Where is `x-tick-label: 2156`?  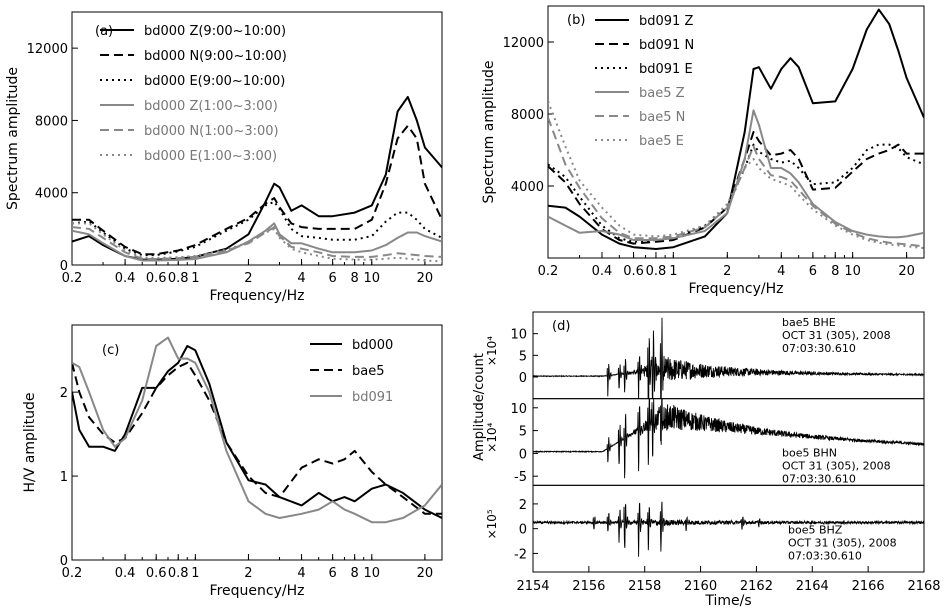 x-tick-label: 2156 is located at coordinates (588, 586).